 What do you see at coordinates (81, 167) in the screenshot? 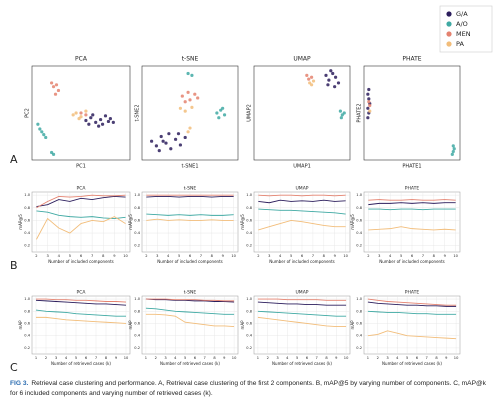
I see `x-axis-label: PC1` at bounding box center [81, 167].